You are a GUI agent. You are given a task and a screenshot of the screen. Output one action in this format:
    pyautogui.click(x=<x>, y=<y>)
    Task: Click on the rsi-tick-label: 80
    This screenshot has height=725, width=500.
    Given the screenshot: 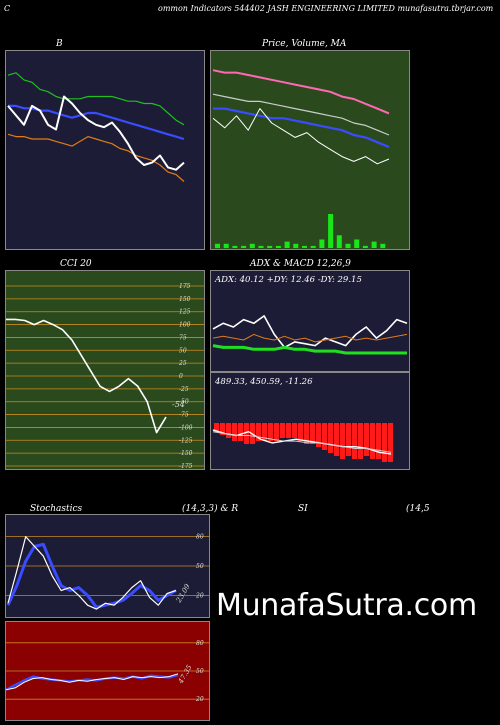 What is the action you would take?
    pyautogui.click(x=200, y=643)
    